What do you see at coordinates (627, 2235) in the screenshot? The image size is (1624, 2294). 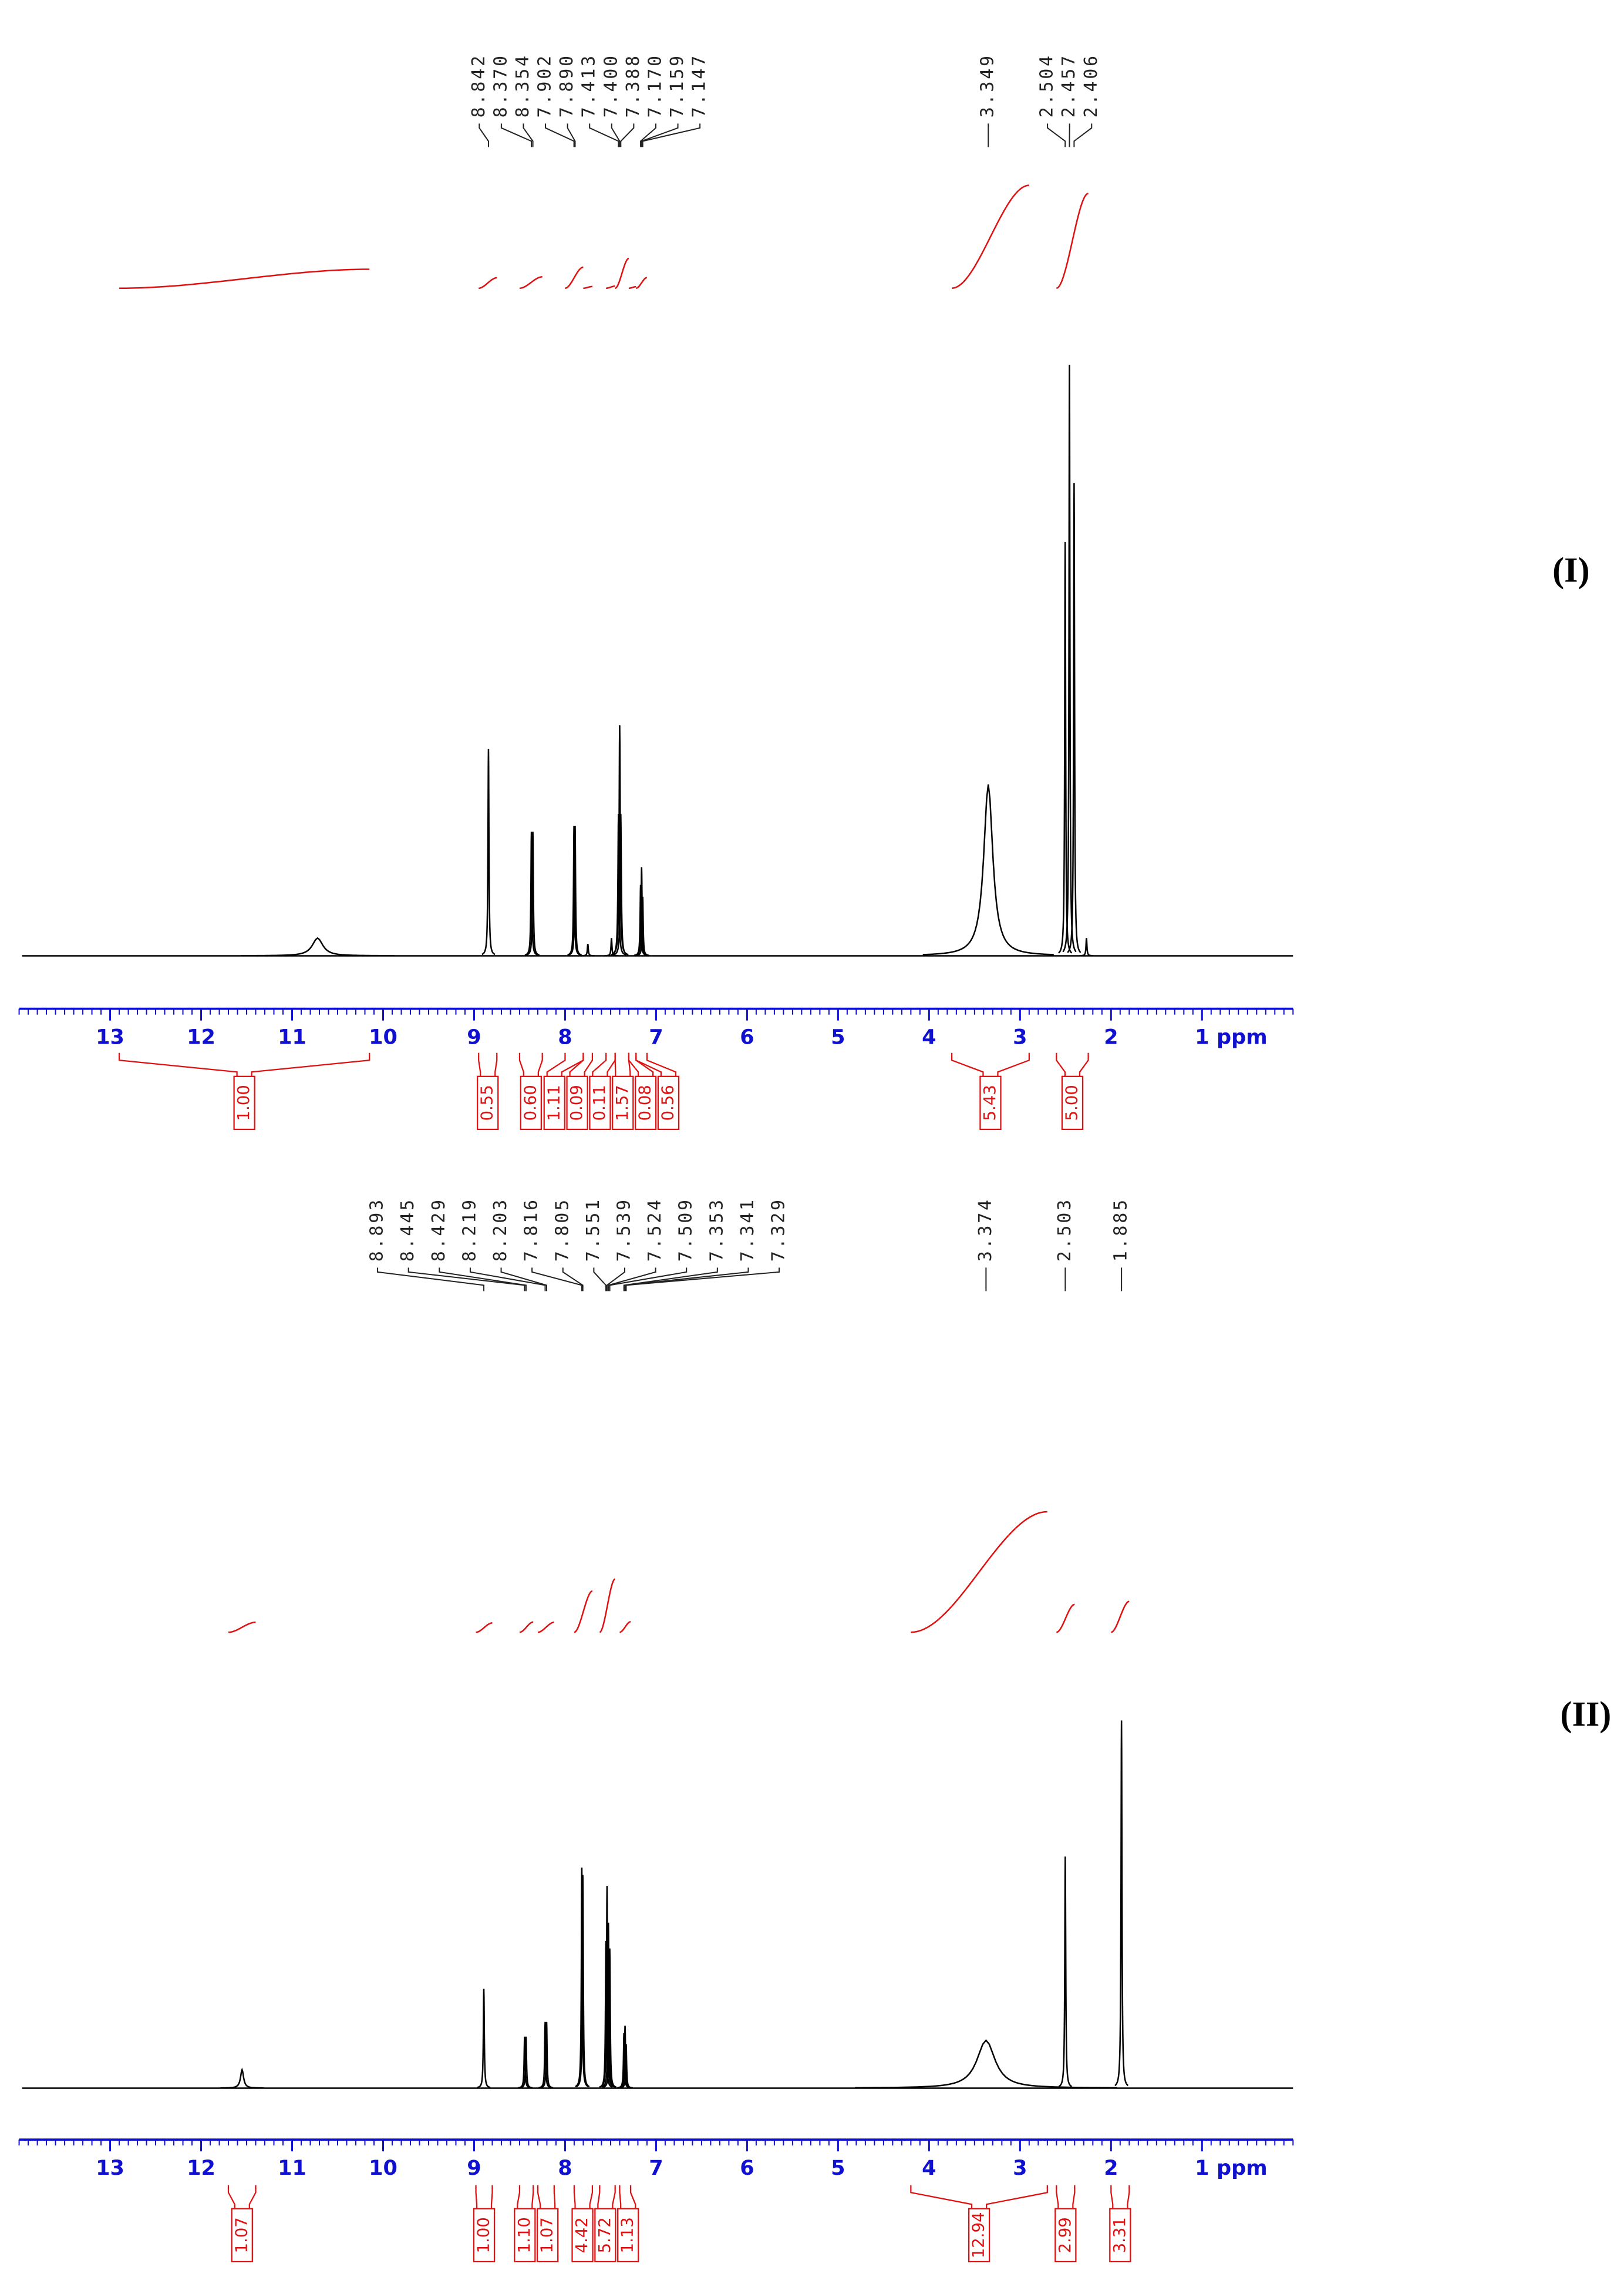 I see `integral-label: 1.13` at bounding box center [627, 2235].